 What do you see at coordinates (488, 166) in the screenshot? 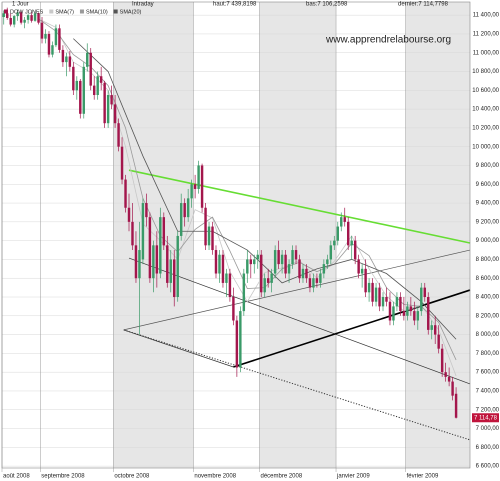
I see `y-tick-label: 9 800,00` at bounding box center [488, 166].